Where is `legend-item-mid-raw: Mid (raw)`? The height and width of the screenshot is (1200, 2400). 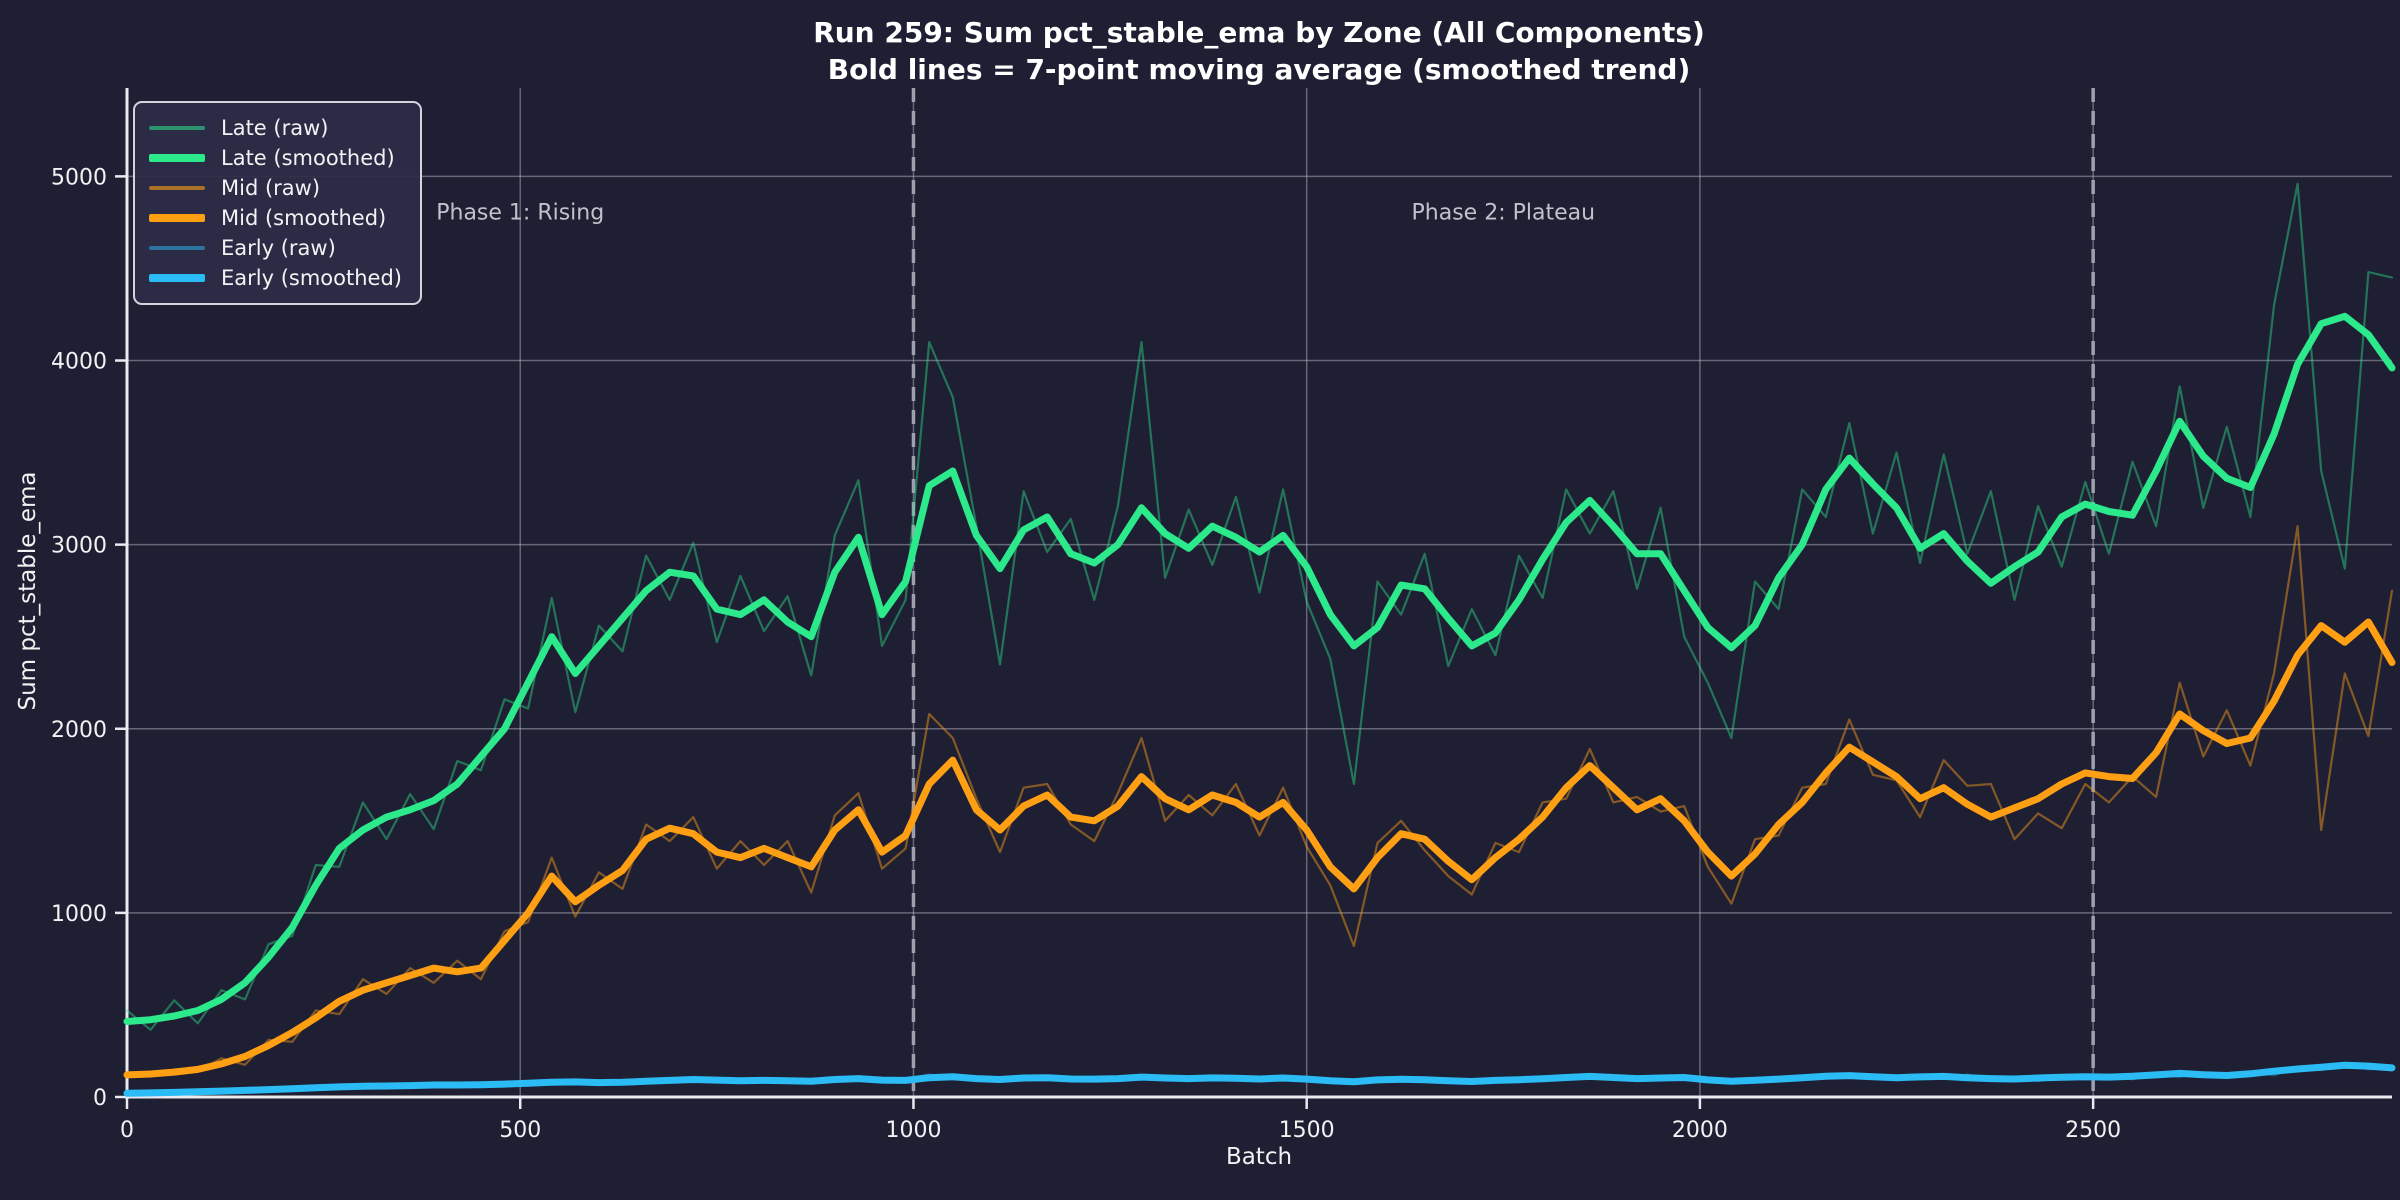
legend-item-mid-raw: Mid (raw) is located at coordinates (275, 188).